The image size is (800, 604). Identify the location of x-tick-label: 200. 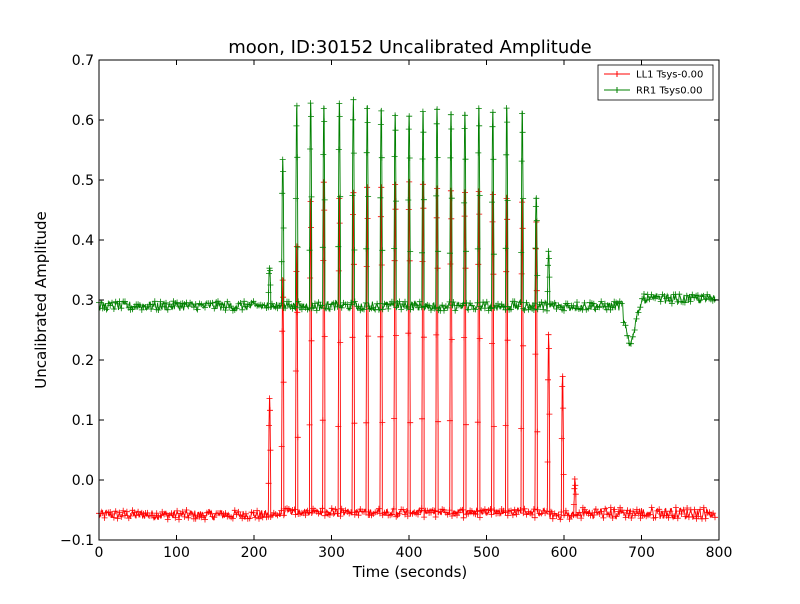
(254, 553).